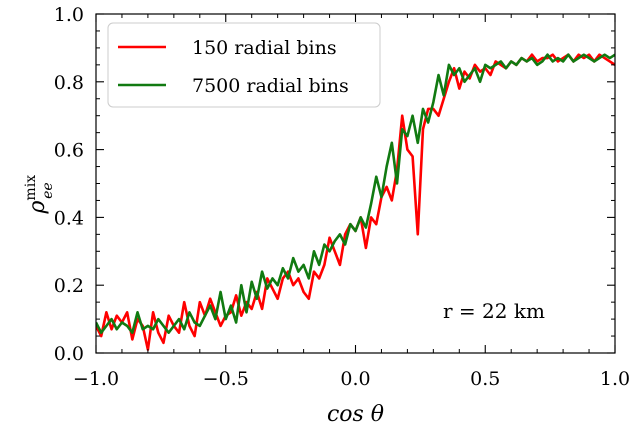 This screenshot has height=432, width=631. What do you see at coordinates (485, 379) in the screenshot?
I see `x-tick-label: 0.5` at bounding box center [485, 379].